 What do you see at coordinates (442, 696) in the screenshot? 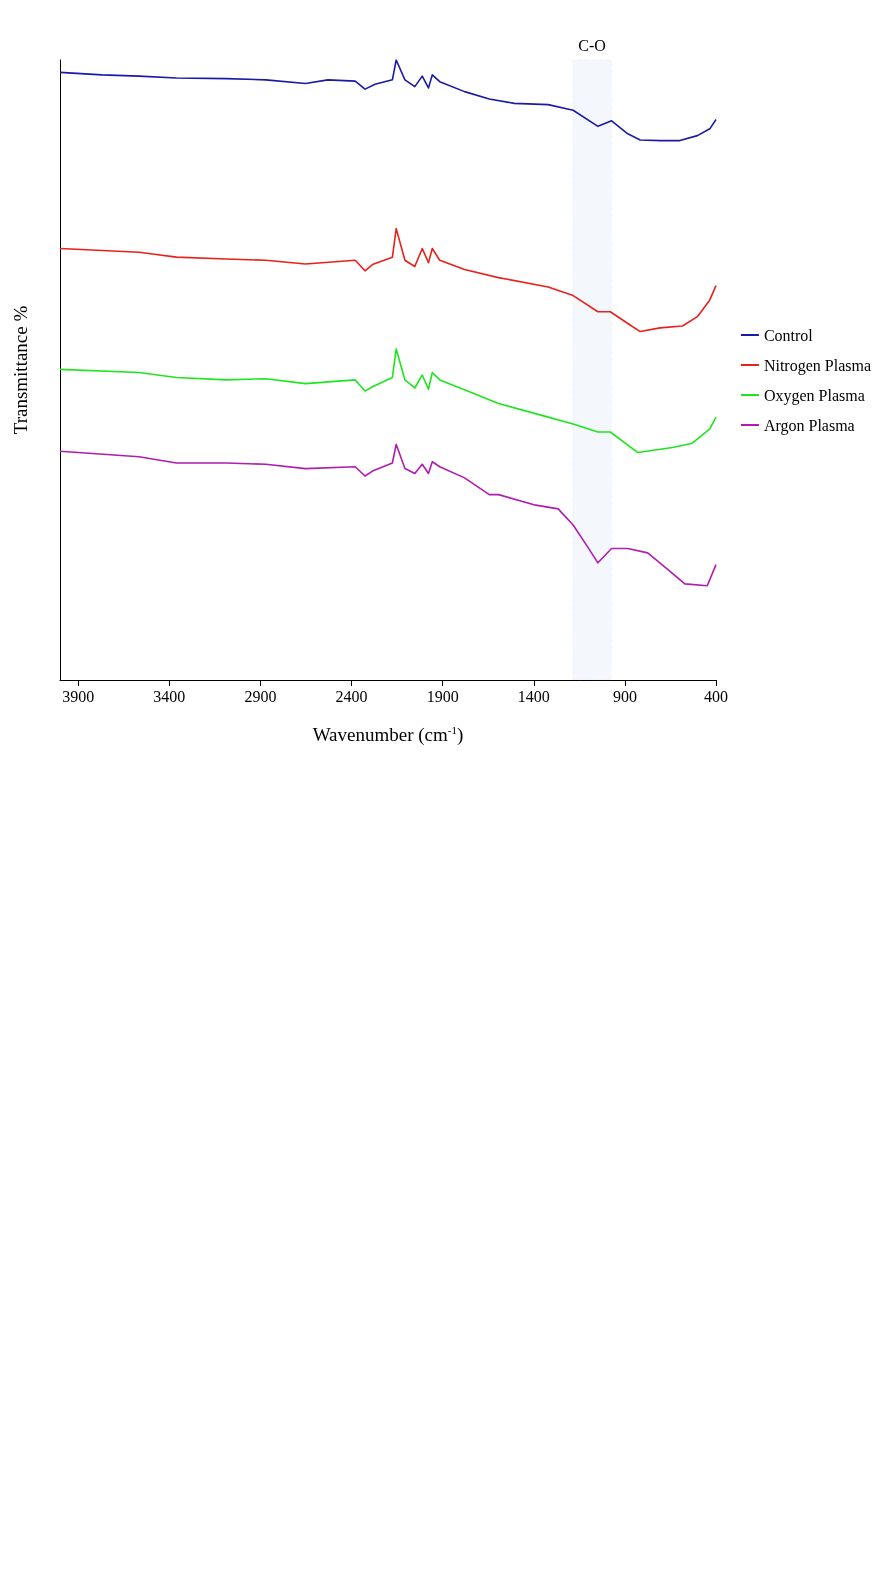
I see `x-tick-label: 1900` at bounding box center [442, 696].